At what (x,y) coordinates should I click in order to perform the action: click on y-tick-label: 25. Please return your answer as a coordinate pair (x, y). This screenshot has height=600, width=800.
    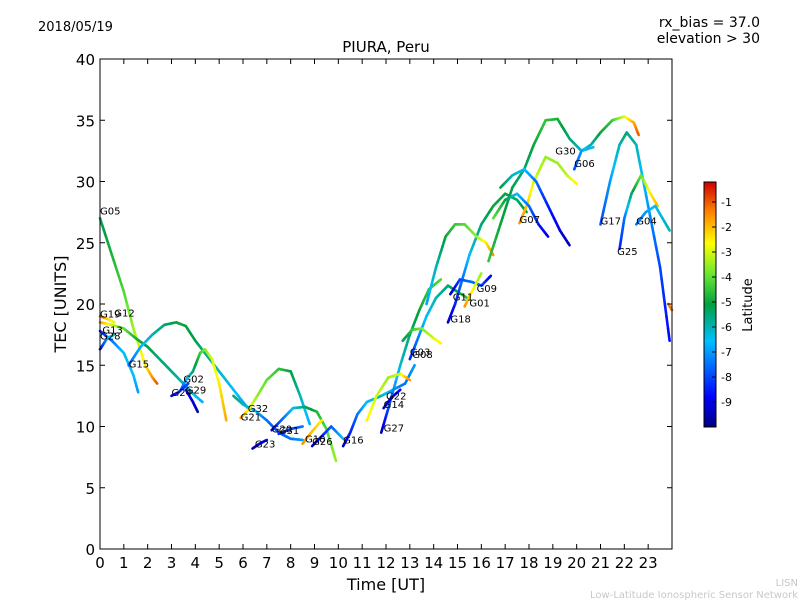
    Looking at the image, I should click on (85, 244).